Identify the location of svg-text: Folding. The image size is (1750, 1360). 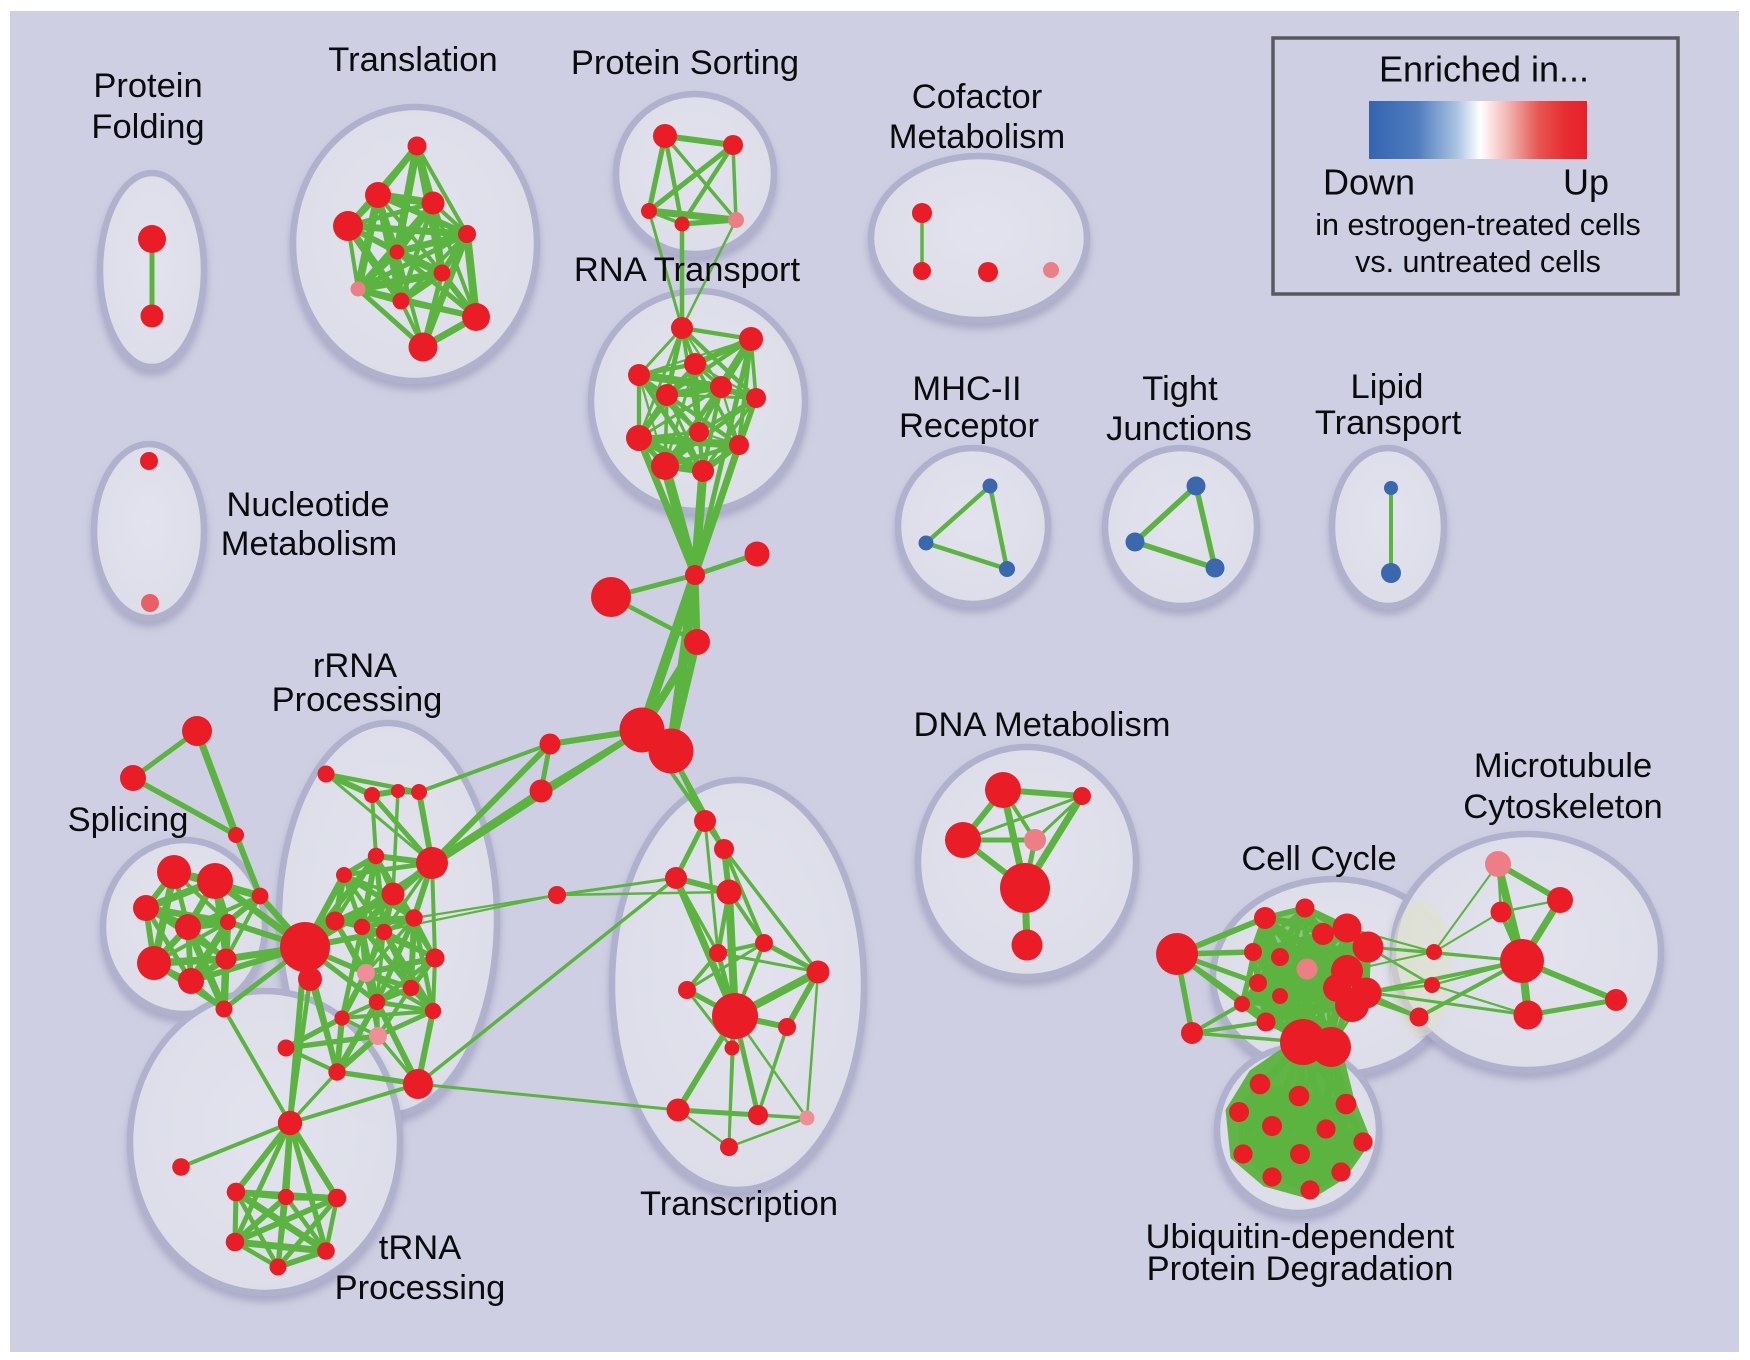
(147, 127).